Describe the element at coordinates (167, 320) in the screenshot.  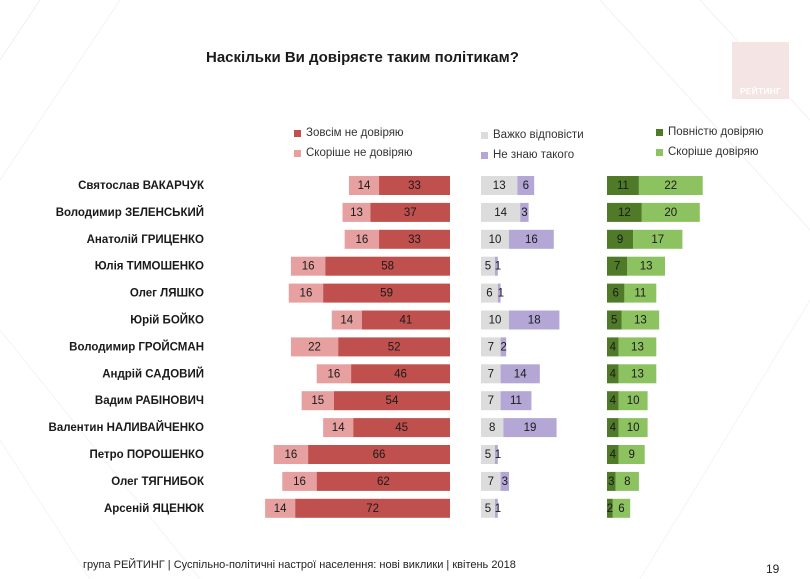
I see `category-label: Юрій БОЙКО` at that location.